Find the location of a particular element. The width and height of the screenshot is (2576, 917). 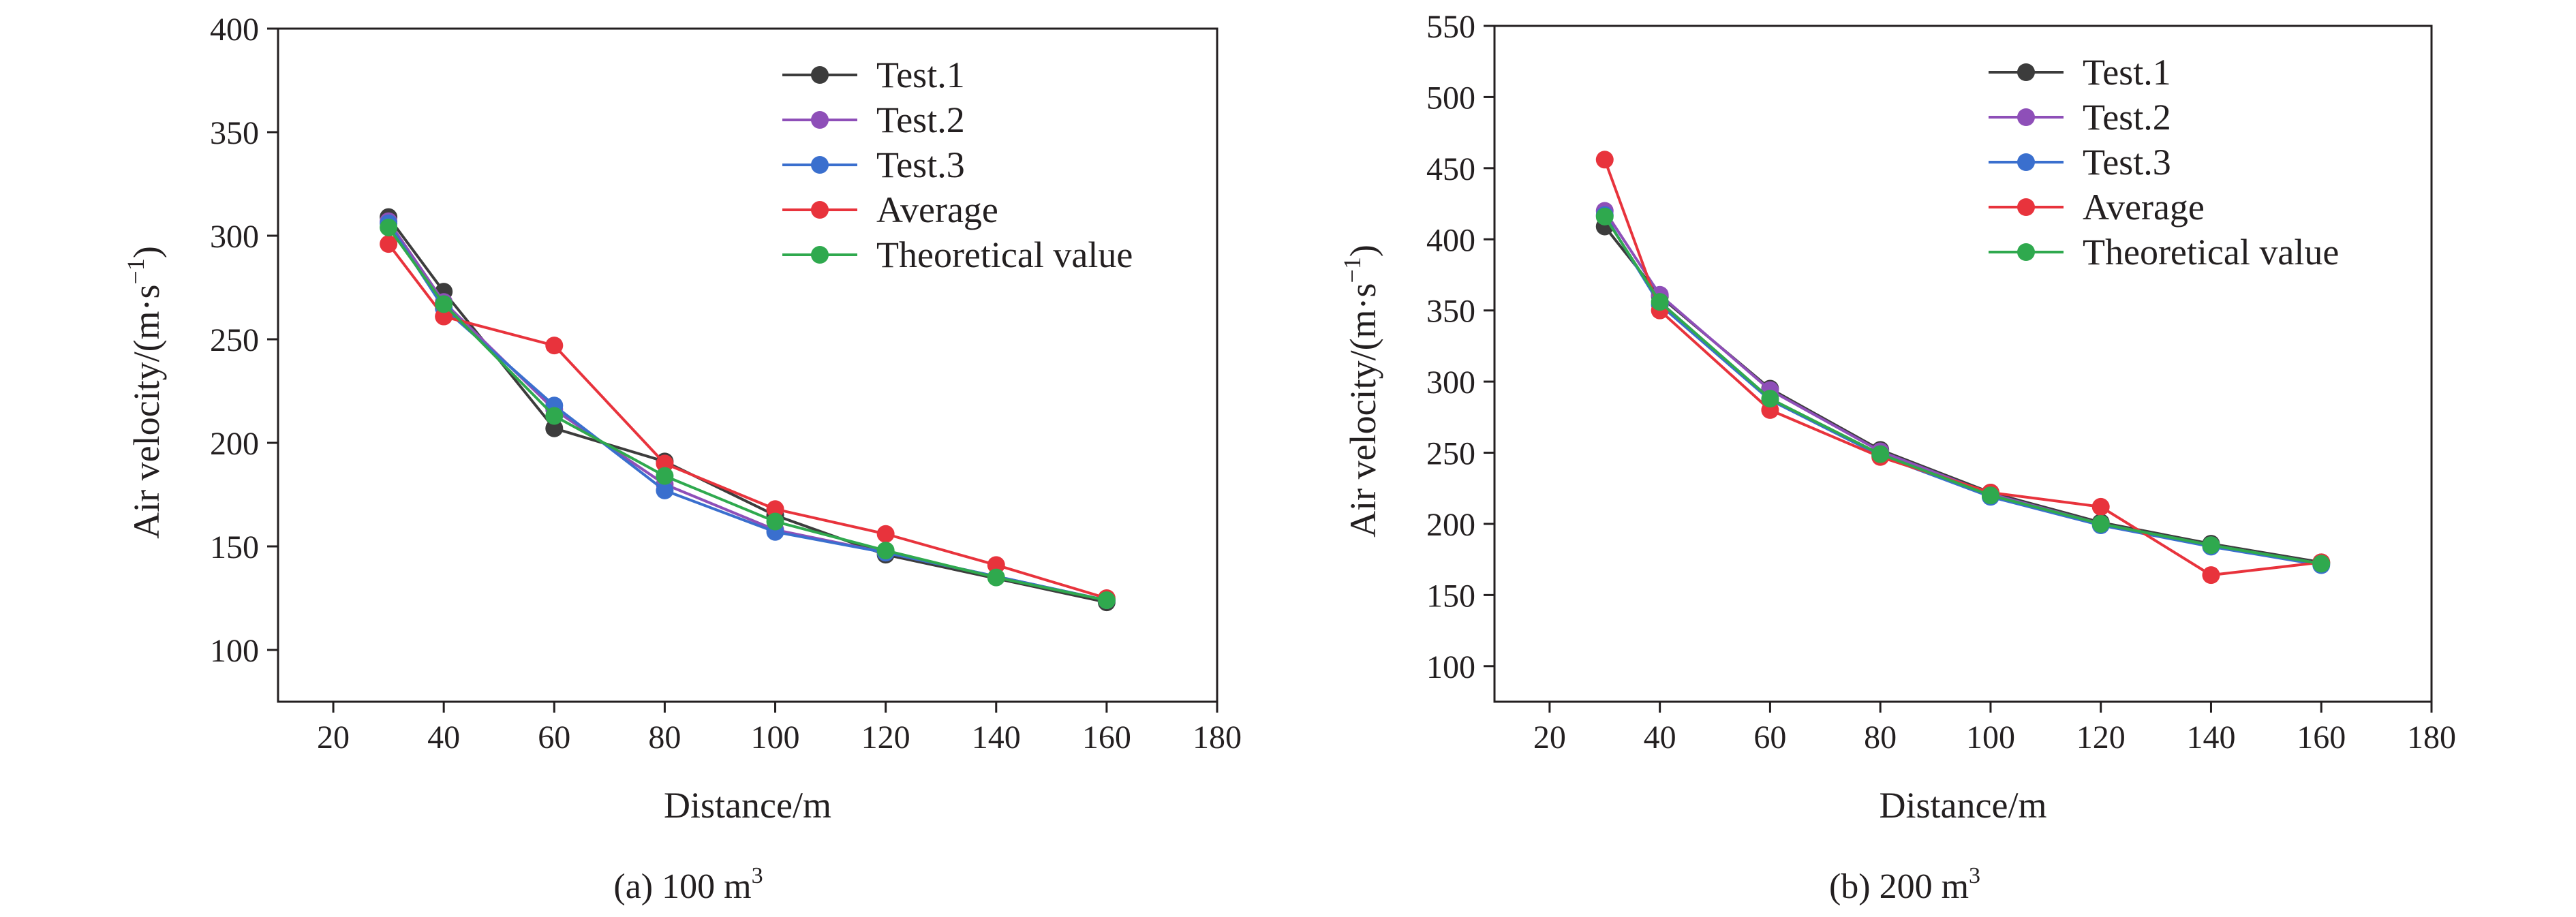

y-tick-label: 300 is located at coordinates (235, 237).